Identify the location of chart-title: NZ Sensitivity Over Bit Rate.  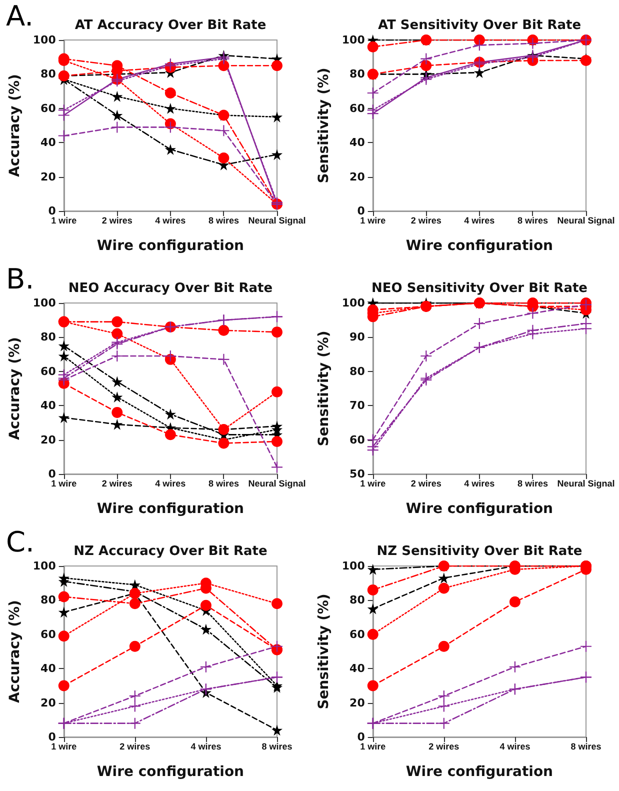
(479, 551).